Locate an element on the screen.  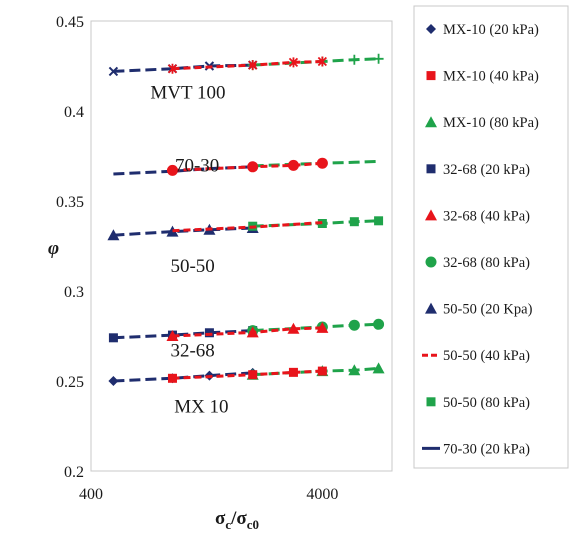
series-70-30-40-kpa is located at coordinates (247, 166).